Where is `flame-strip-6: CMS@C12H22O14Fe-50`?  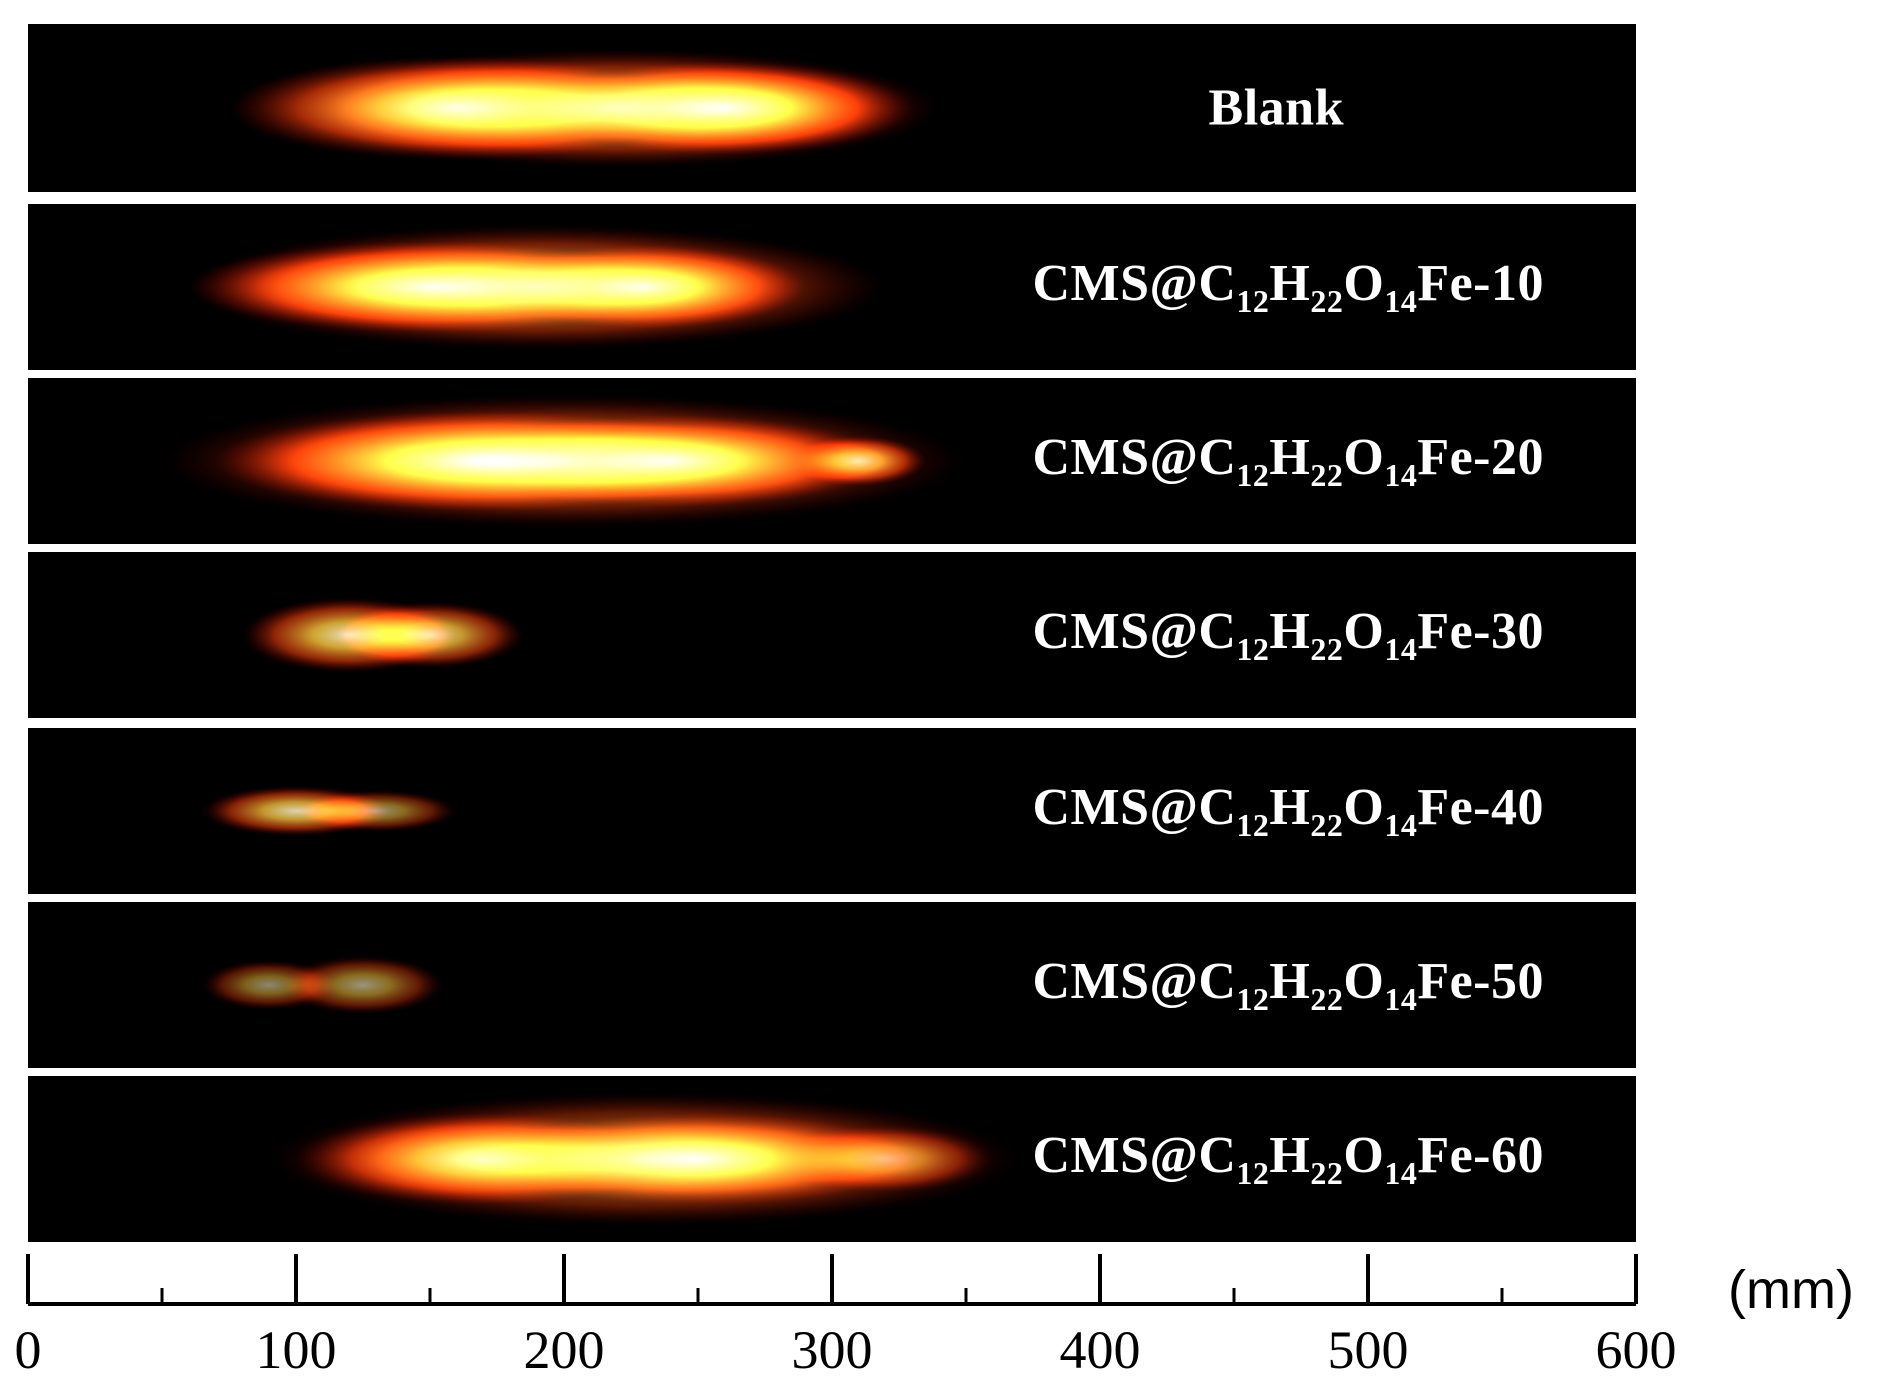
flame-strip-6: CMS@C12H22O14Fe-50 is located at coordinates (832, 985).